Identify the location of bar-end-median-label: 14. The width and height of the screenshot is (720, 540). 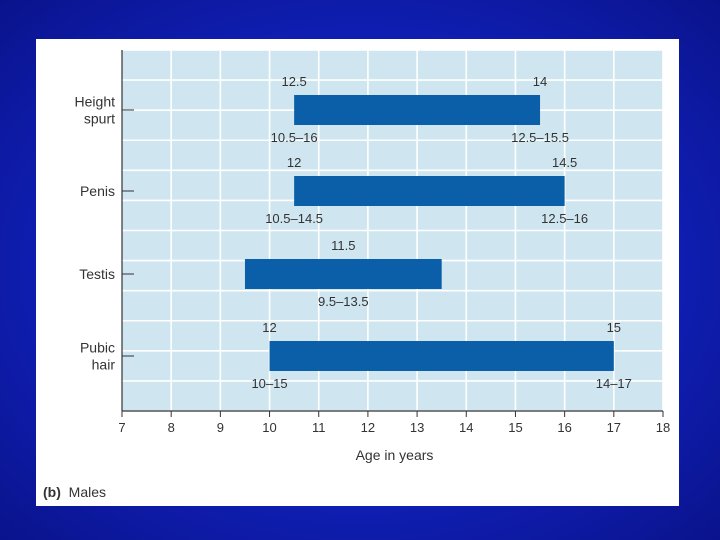
(540, 81).